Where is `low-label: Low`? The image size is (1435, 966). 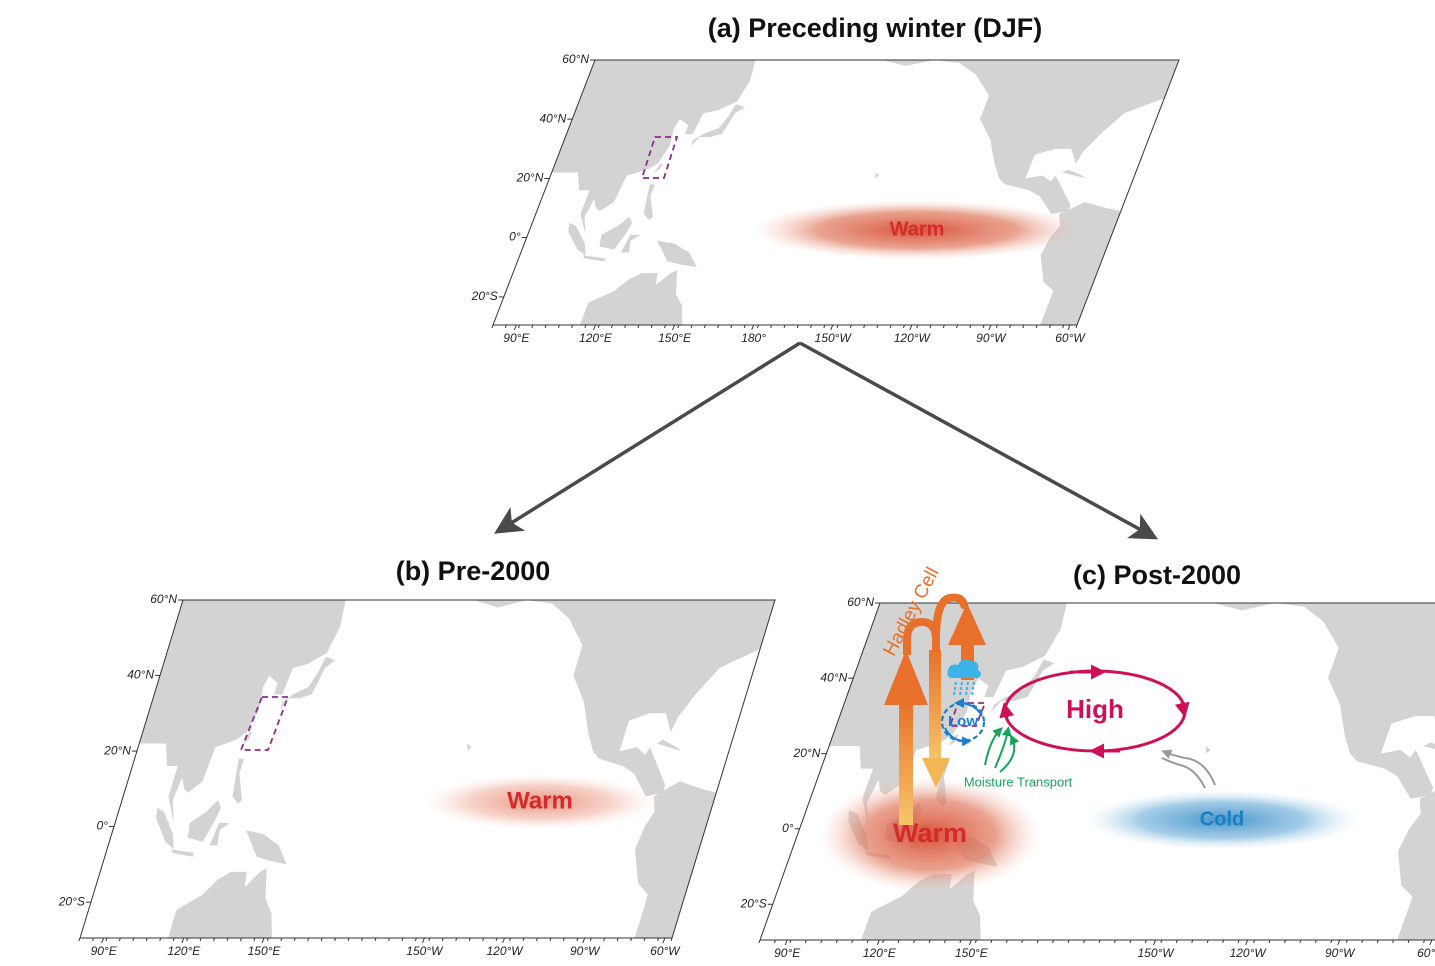 low-label: Low is located at coordinates (963, 721).